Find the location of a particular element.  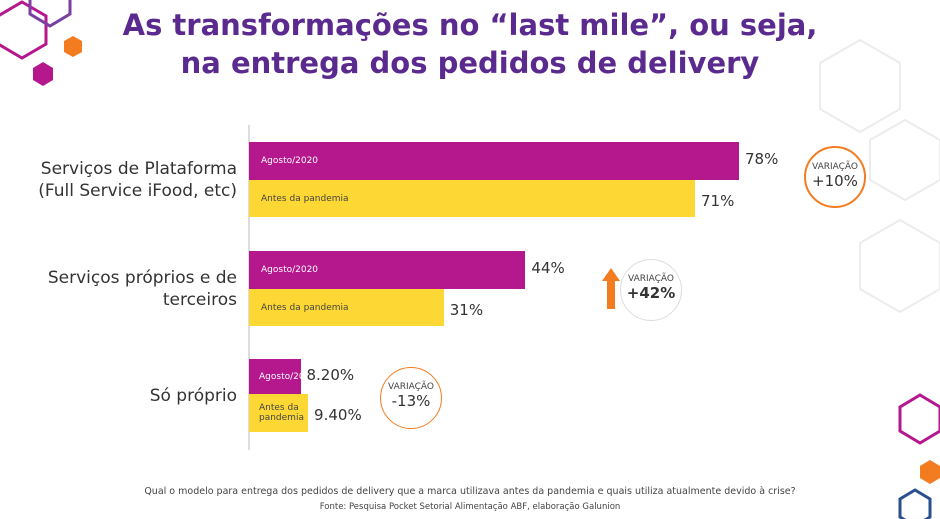

category-label: Só próprio is located at coordinates (193, 395).